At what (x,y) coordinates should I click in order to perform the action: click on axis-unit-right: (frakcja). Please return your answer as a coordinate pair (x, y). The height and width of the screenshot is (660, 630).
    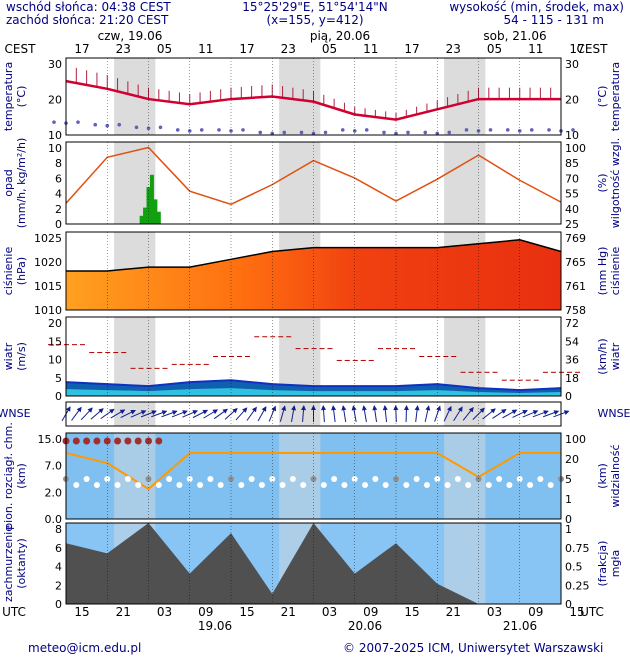
    Looking at the image, I should click on (602, 564).